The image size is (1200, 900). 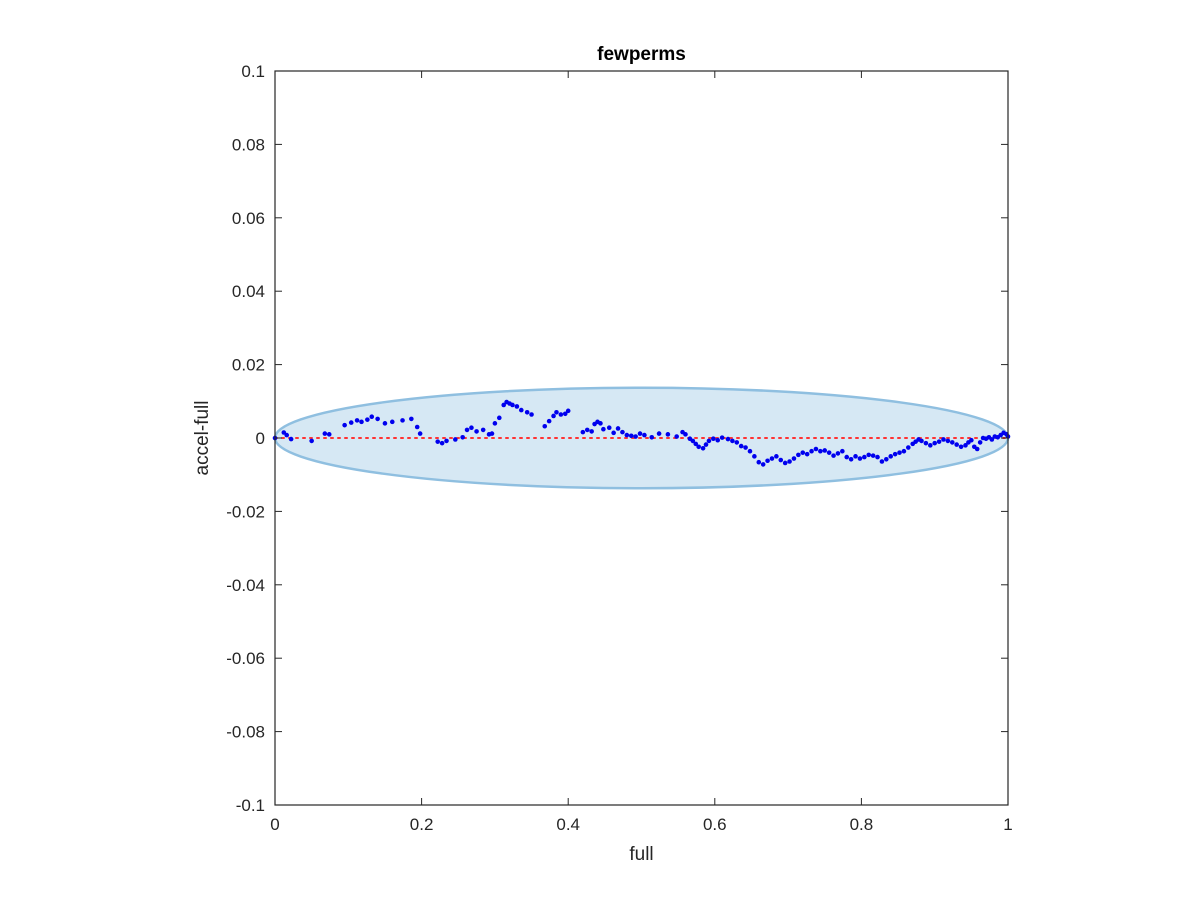 I want to click on x-tick-label: 0.4, so click(x=568, y=824).